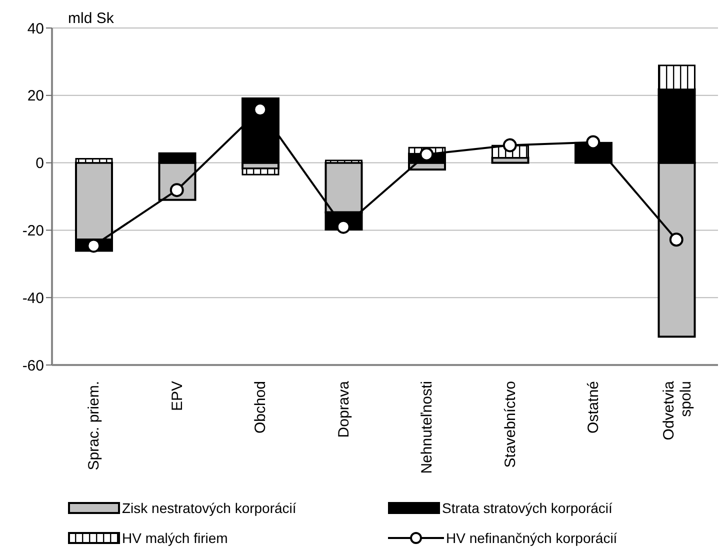 The width and height of the screenshot is (726, 559). Describe the element at coordinates (35, 29) in the screenshot. I see `y-tick-label: 40` at that location.